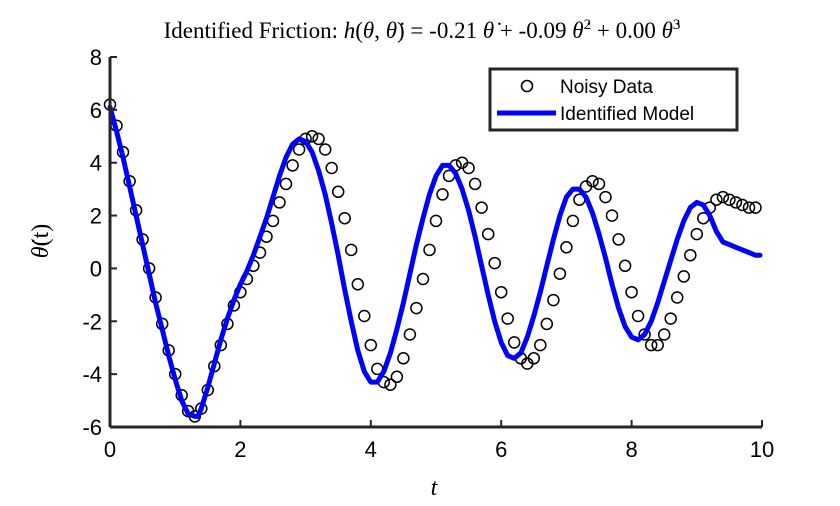 Image resolution: width=840 pixels, height=506 pixels. I want to click on legend-label-identified-model: Identified Model, so click(627, 114).